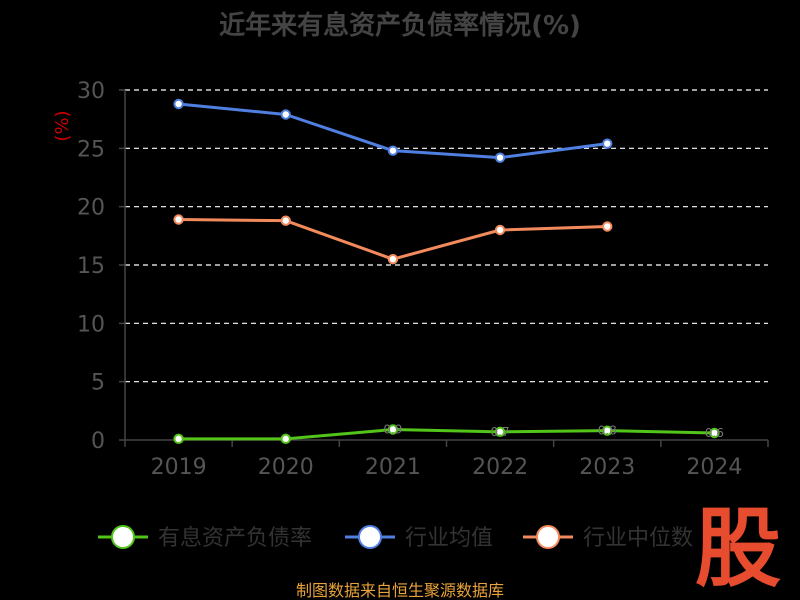 This screenshot has height=600, width=800. What do you see at coordinates (98, 383) in the screenshot?
I see `y-tick-label: 5` at bounding box center [98, 383].